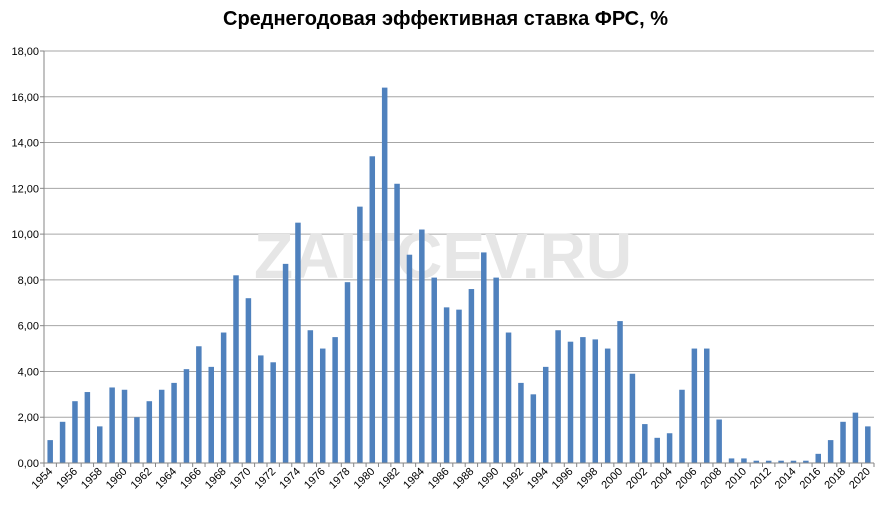  I want to click on bar-1957, so click(87, 427).